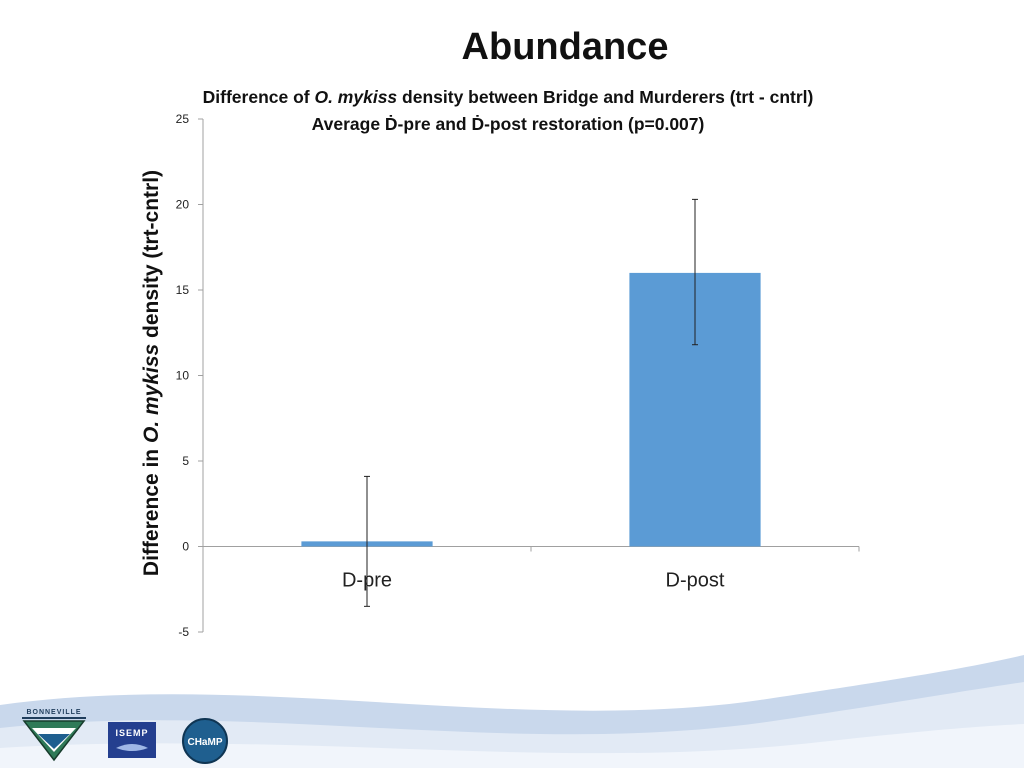  I want to click on bonneville-logo-water, so click(54, 741).